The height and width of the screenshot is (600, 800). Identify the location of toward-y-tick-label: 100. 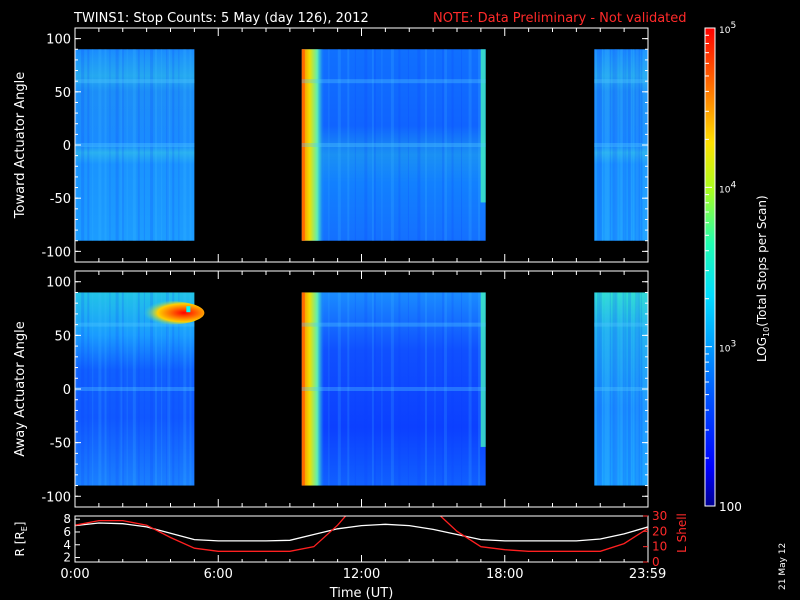
(58, 40).